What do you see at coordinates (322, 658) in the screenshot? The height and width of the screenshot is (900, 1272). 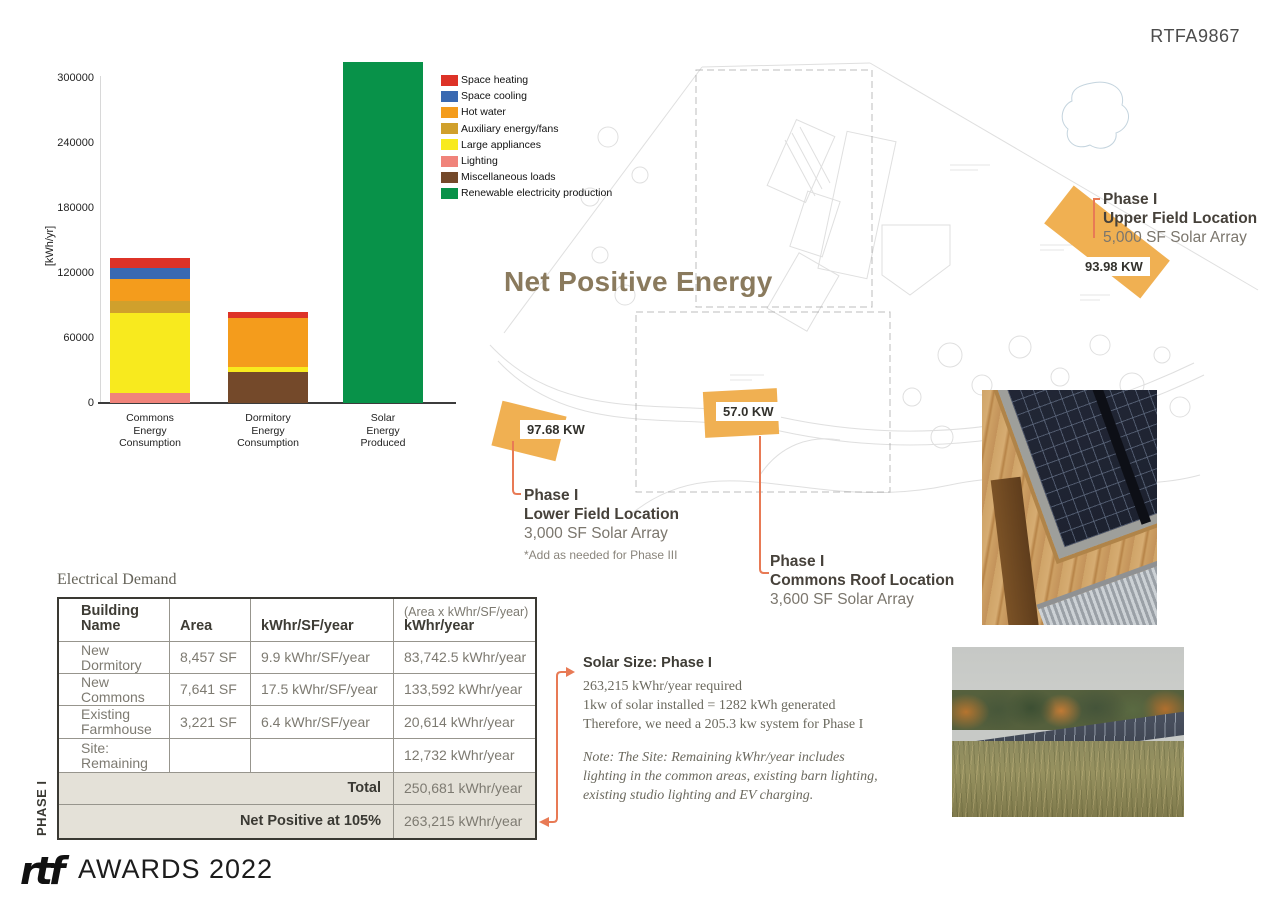 I see `table-row-cell: 9.9 kWhr/SF/year` at bounding box center [322, 658].